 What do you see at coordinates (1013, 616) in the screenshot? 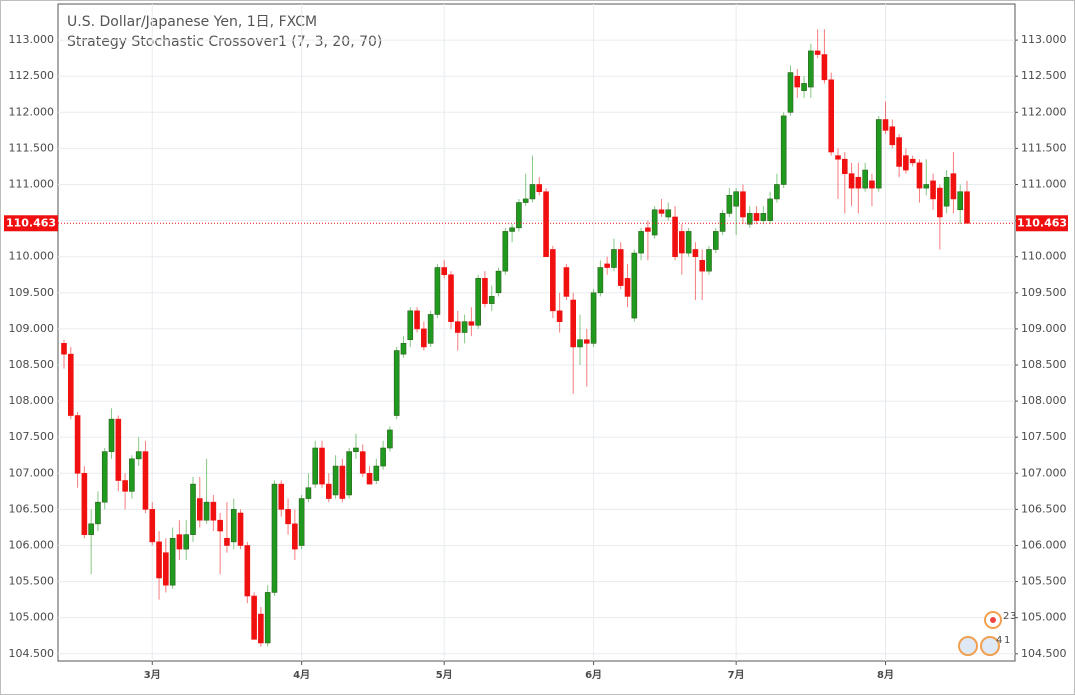
I see `event-count: 3` at bounding box center [1013, 616].